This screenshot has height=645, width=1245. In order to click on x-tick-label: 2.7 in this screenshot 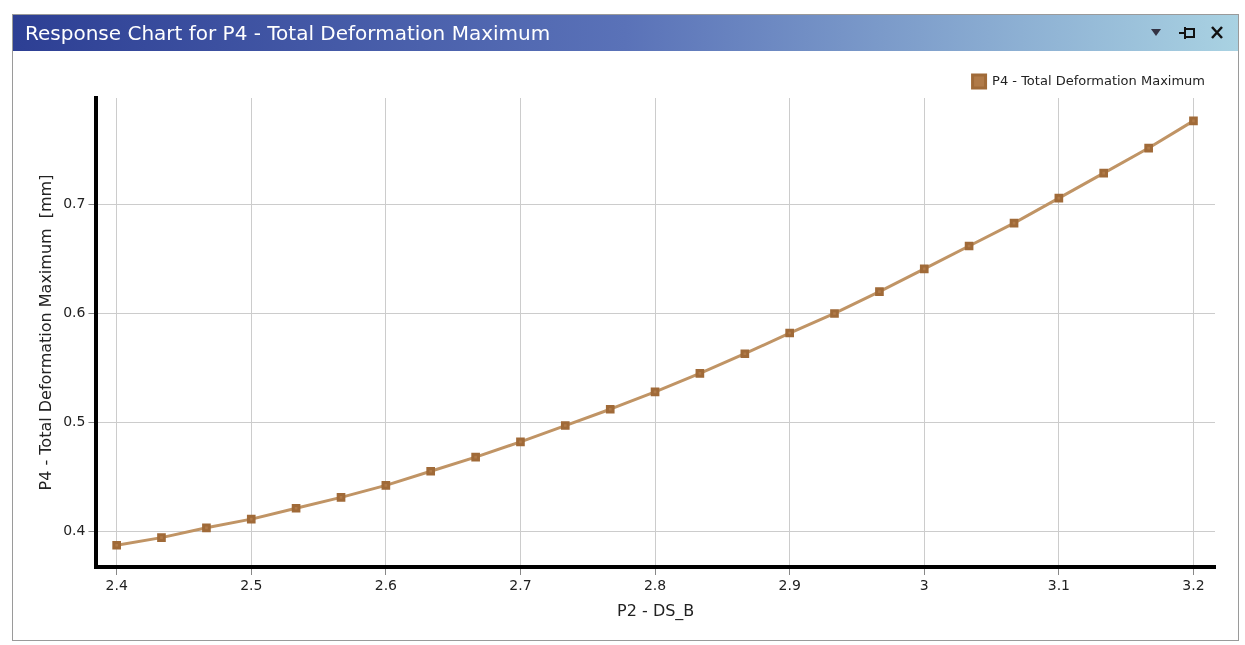, I will do `click(520, 585)`.